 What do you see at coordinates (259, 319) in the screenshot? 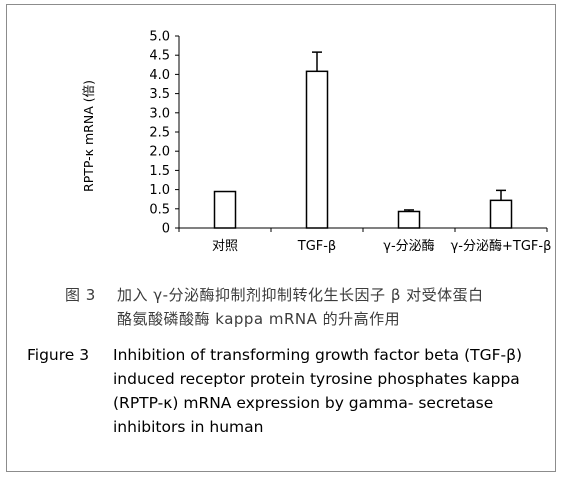
I see `caption-zh-line2: 酪氨酸磷酸酶 kappa mRNA 的升高作用` at bounding box center [259, 319].